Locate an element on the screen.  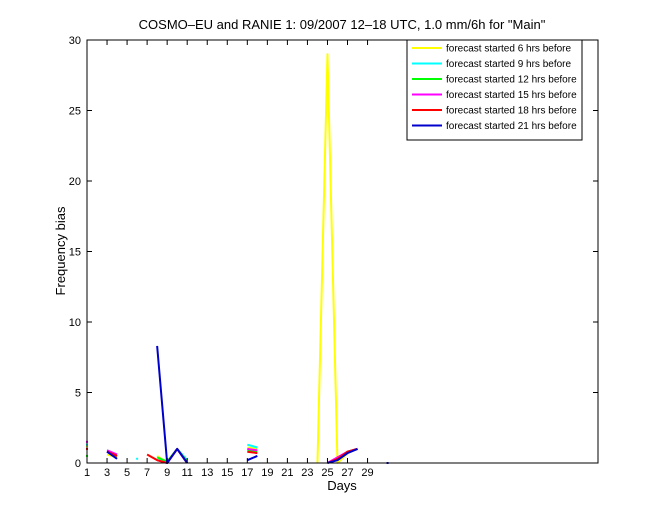
series-0-line is located at coordinates (252, 448).